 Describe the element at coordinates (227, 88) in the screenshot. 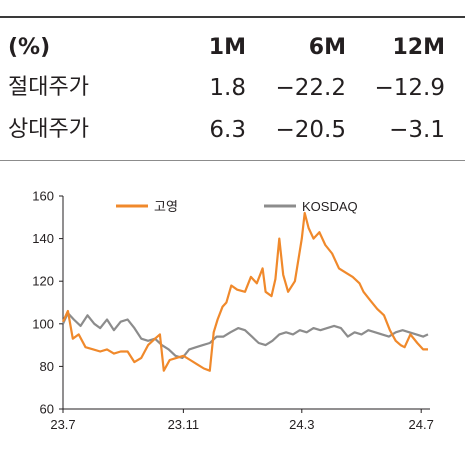

I see `cell-1m: 1.8` at that location.